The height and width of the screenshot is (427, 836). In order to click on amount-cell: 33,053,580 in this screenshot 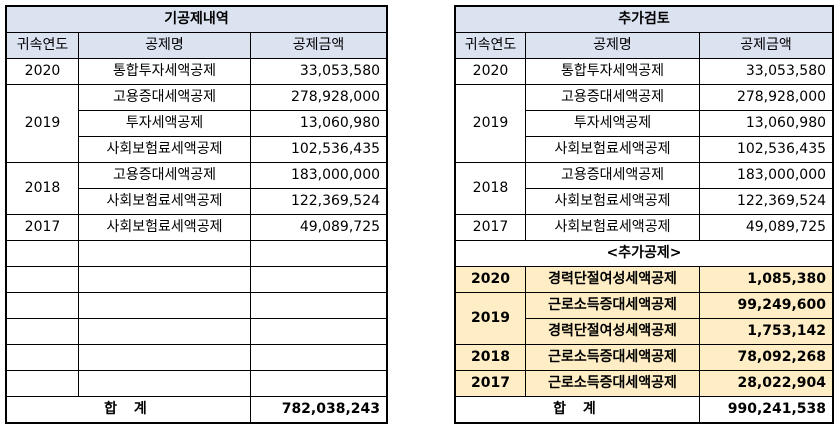, I will do `click(318, 71)`.